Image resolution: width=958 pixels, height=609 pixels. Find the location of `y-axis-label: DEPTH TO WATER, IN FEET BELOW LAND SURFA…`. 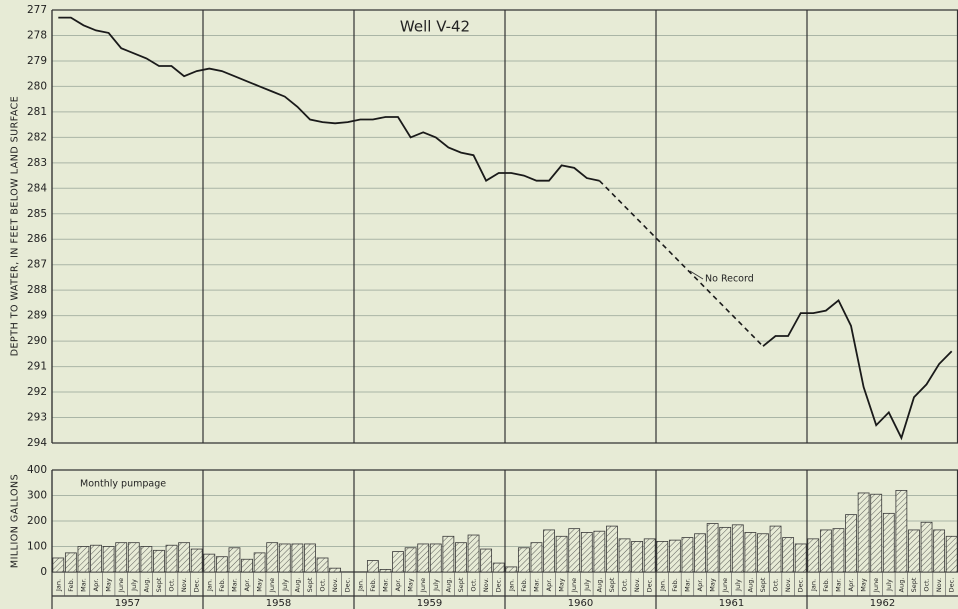

y-axis-label: DEPTH TO WATER, IN FEET BELOW LAND SURFA… is located at coordinates (15, 226).